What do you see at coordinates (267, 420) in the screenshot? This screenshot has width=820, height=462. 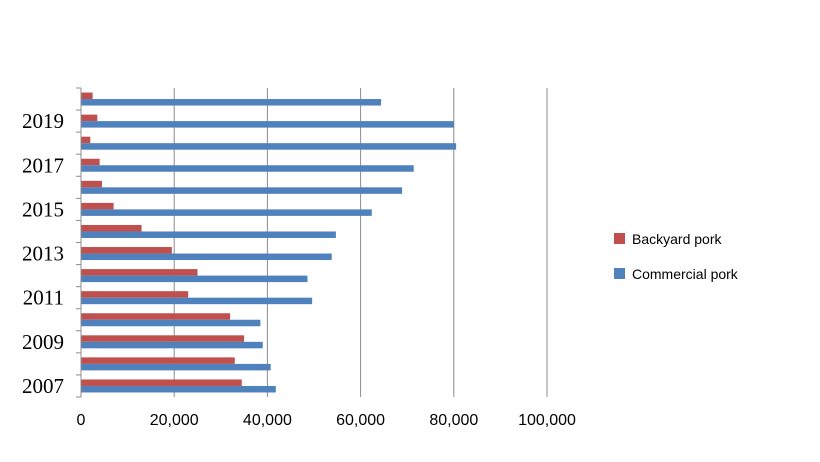 I see `x-tick-label: 40,000` at bounding box center [267, 420].